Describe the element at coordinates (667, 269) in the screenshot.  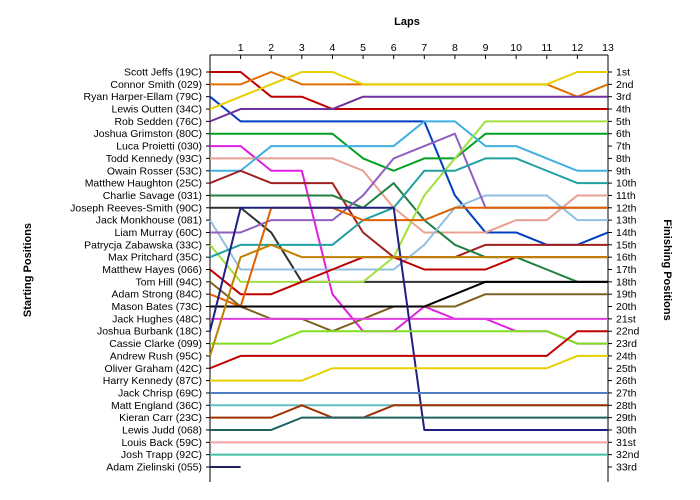
I see `right-axis-title: Finishing Positions` at that location.